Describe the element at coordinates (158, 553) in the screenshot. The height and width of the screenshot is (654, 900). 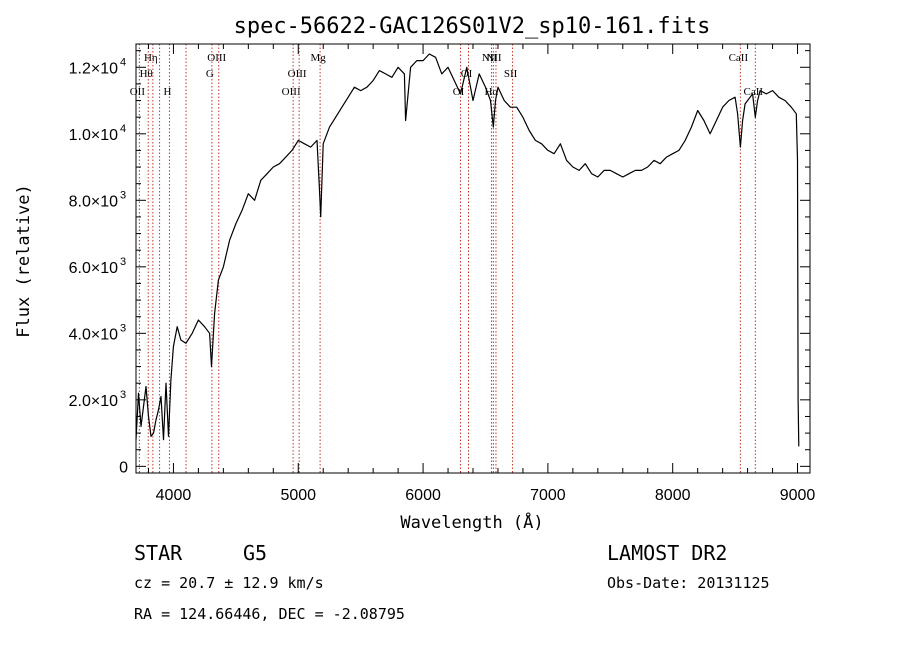
I see `object-class: STAR` at that location.